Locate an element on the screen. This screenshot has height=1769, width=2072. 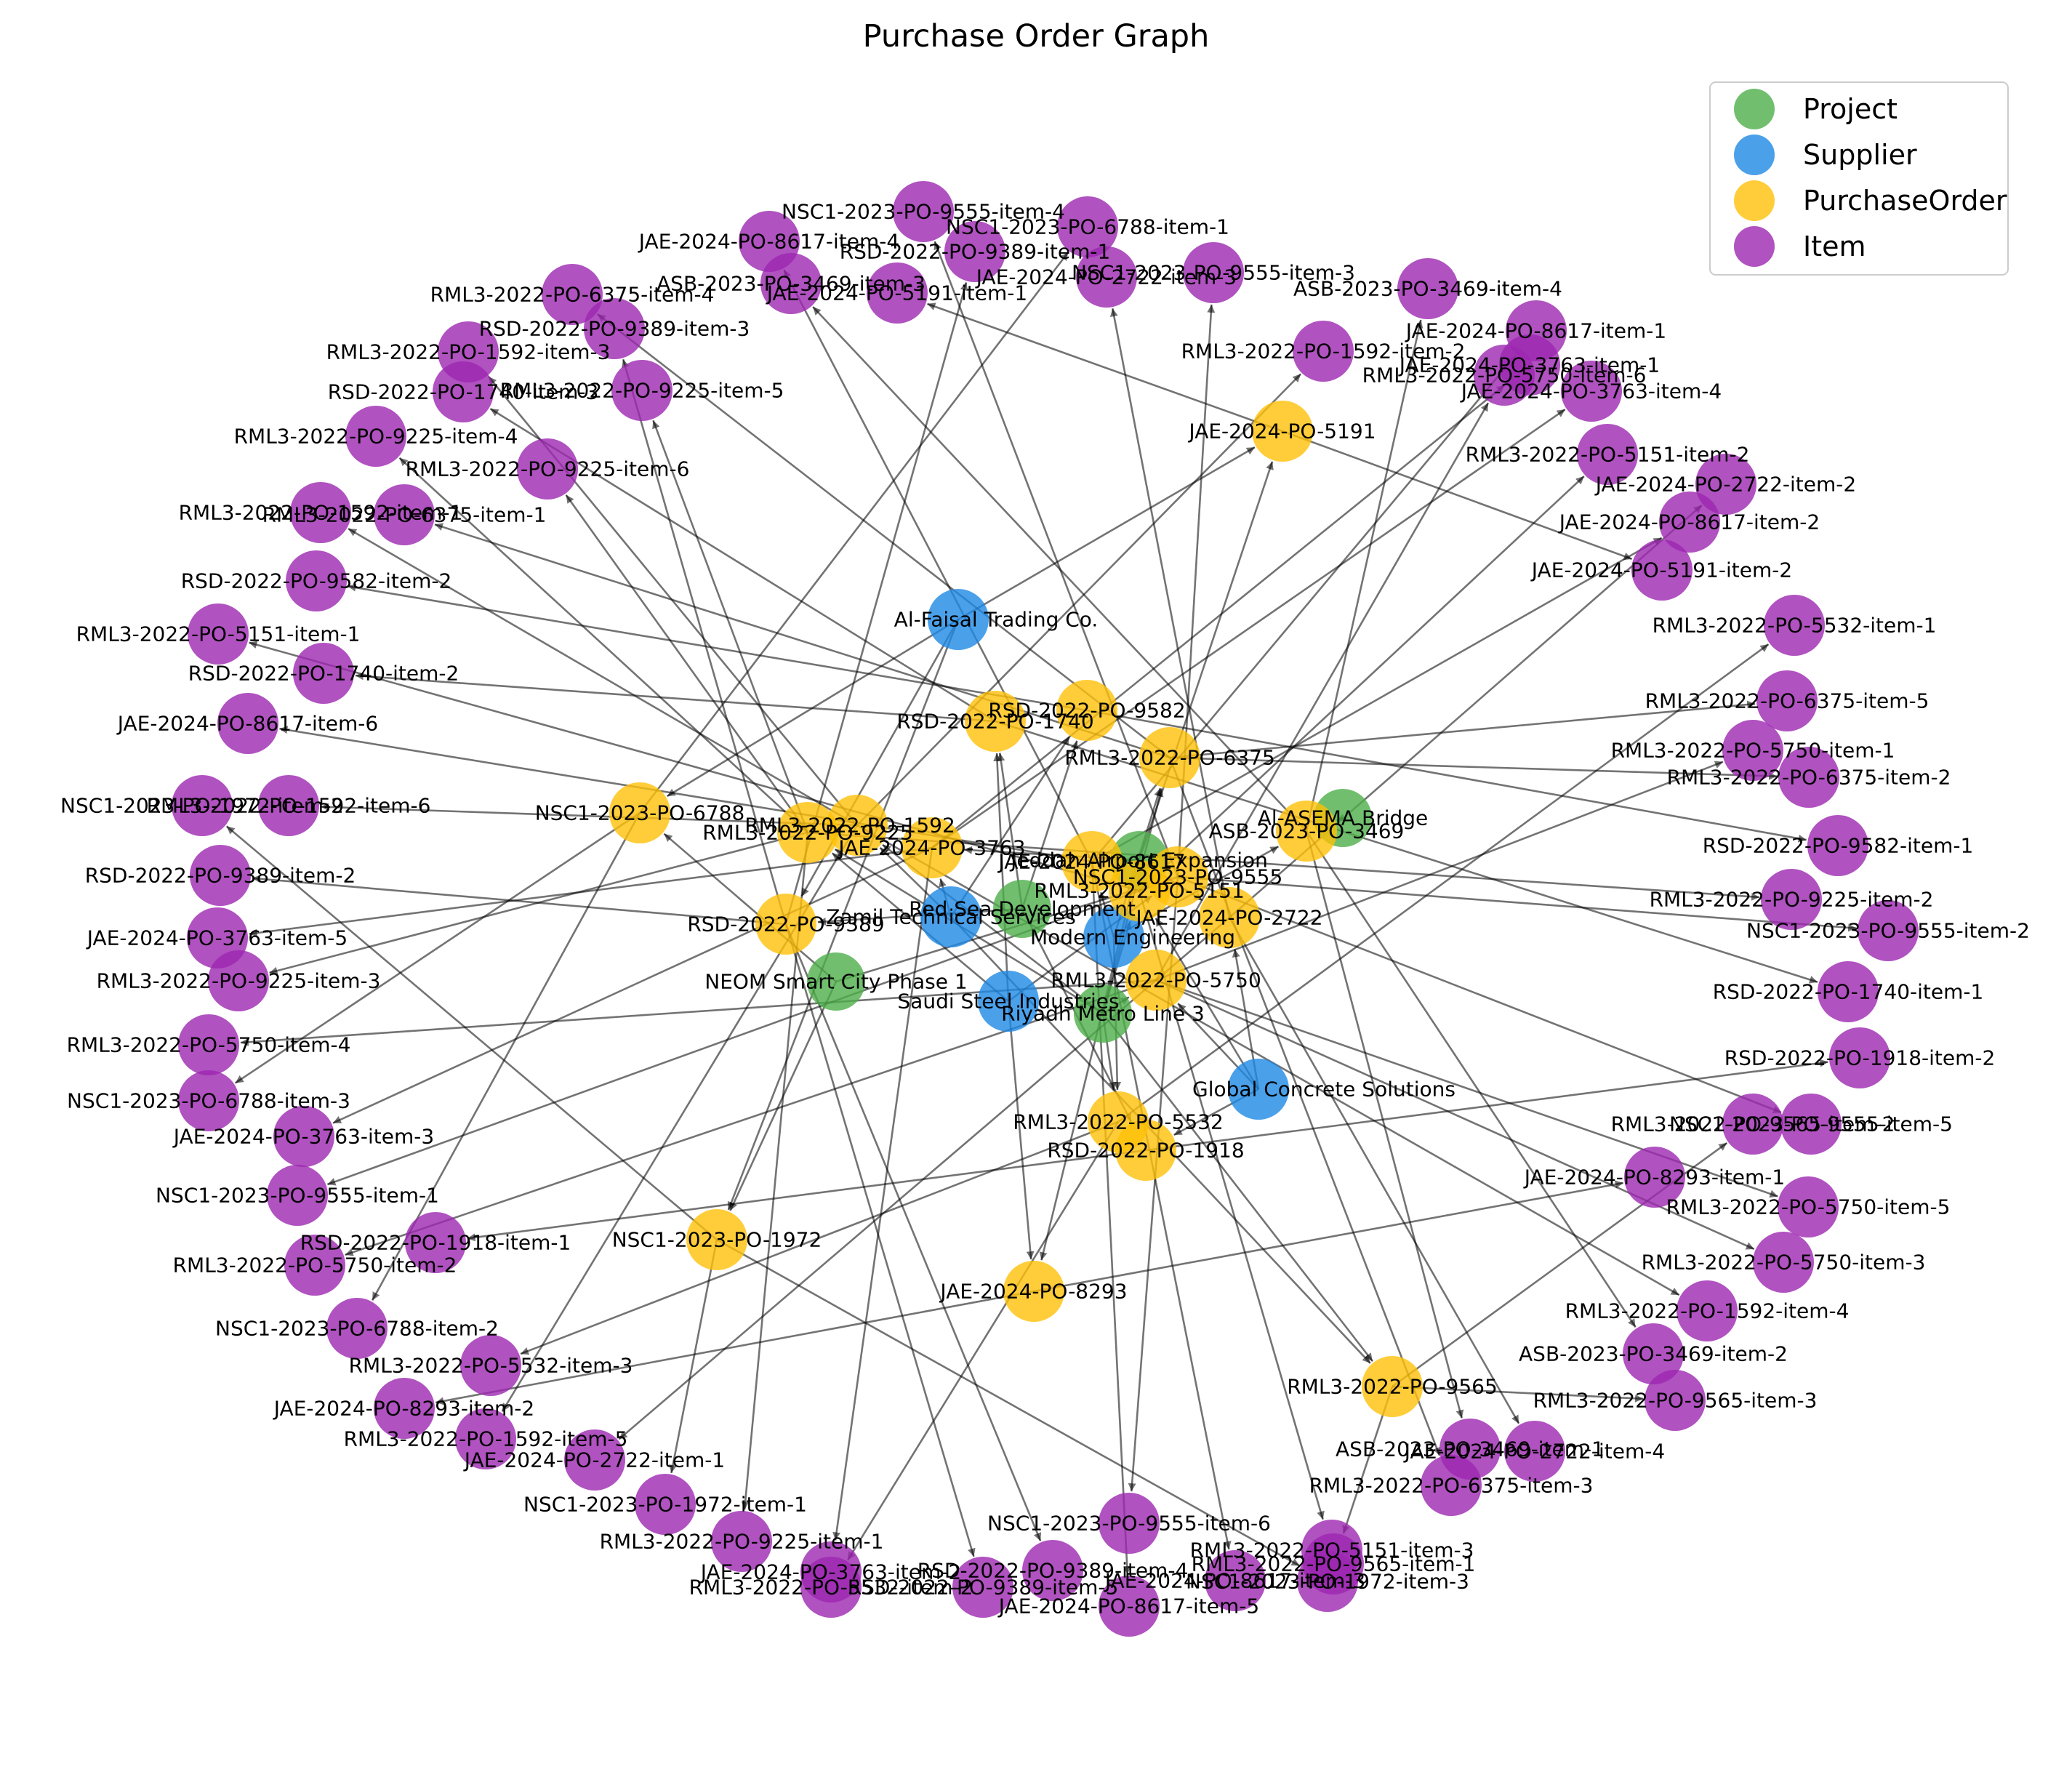
node-label-it-46: RSD-2022-PO-1918-item-2 is located at coordinates (1860, 1058).